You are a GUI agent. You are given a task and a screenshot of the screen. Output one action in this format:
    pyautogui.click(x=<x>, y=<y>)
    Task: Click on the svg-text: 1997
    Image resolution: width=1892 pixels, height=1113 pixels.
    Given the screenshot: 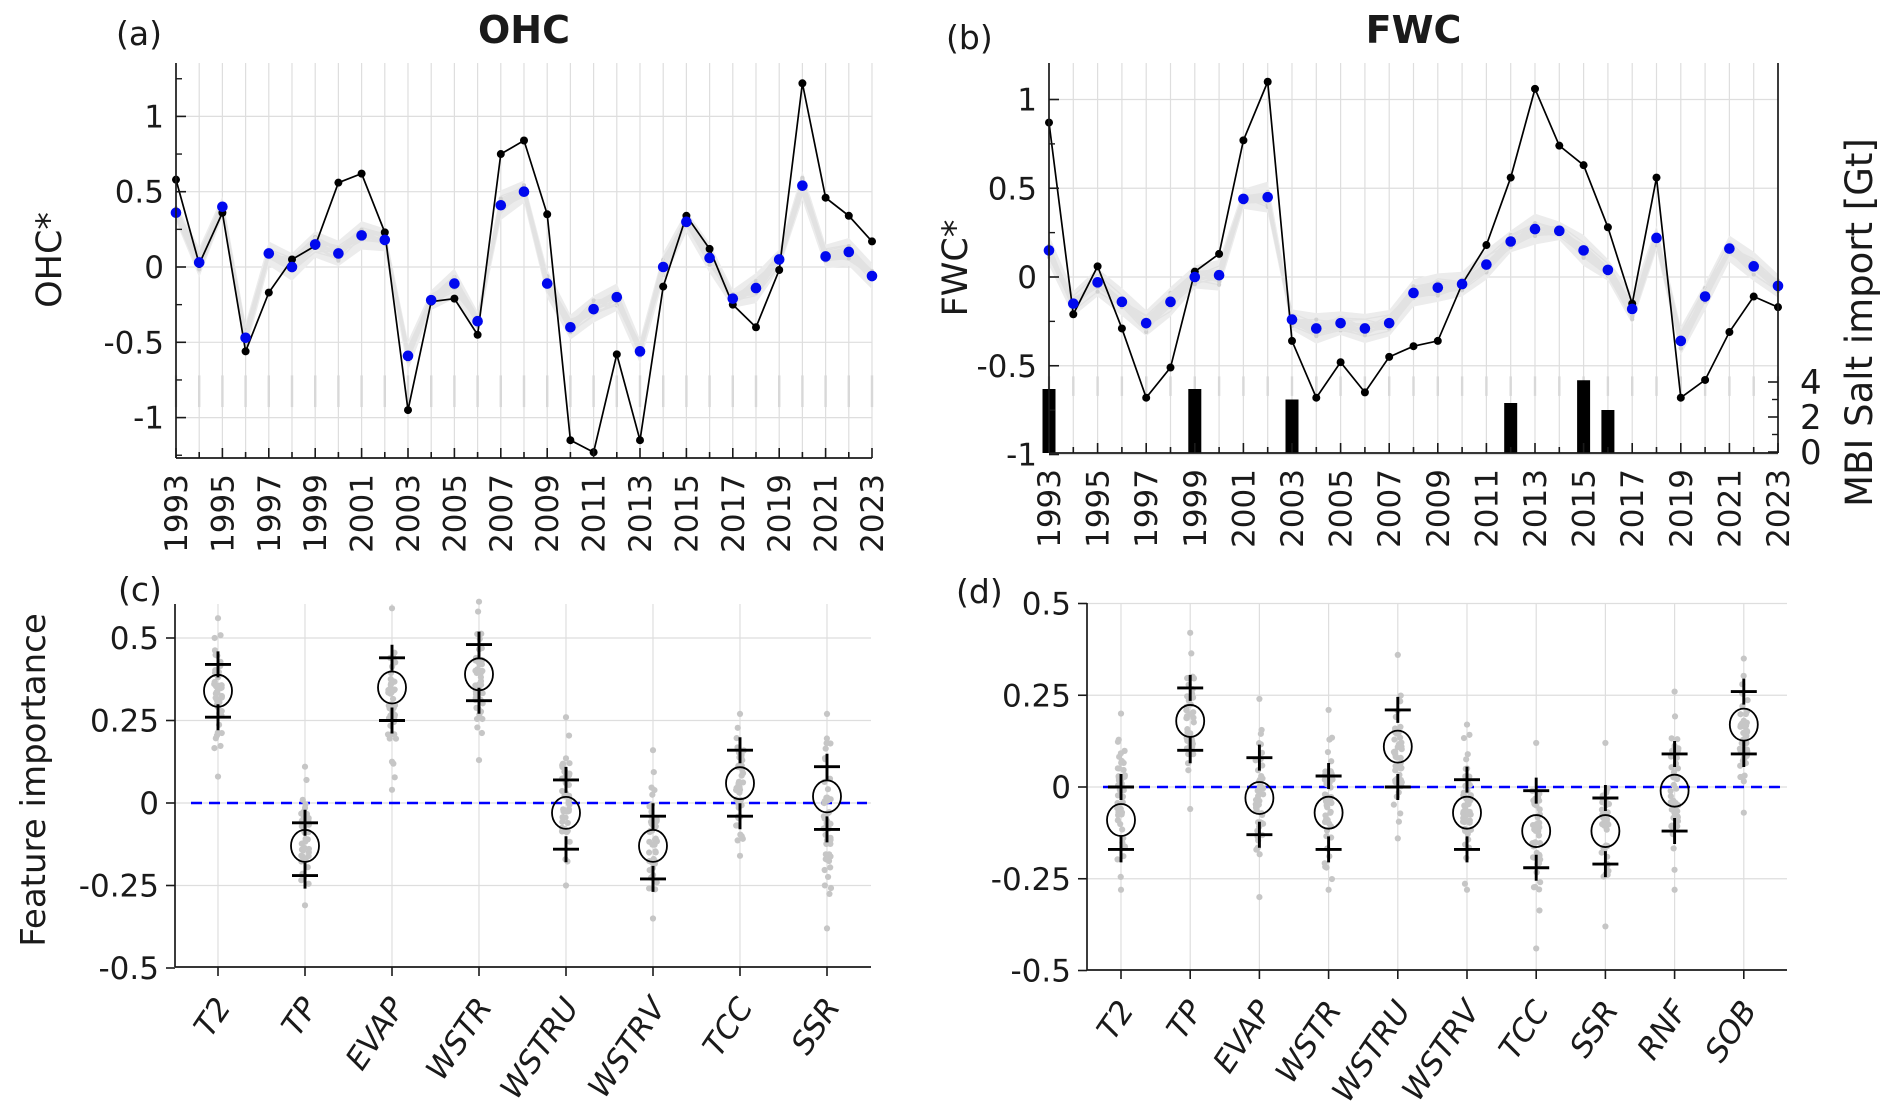 What is the action you would take?
    pyautogui.click(x=270, y=513)
    